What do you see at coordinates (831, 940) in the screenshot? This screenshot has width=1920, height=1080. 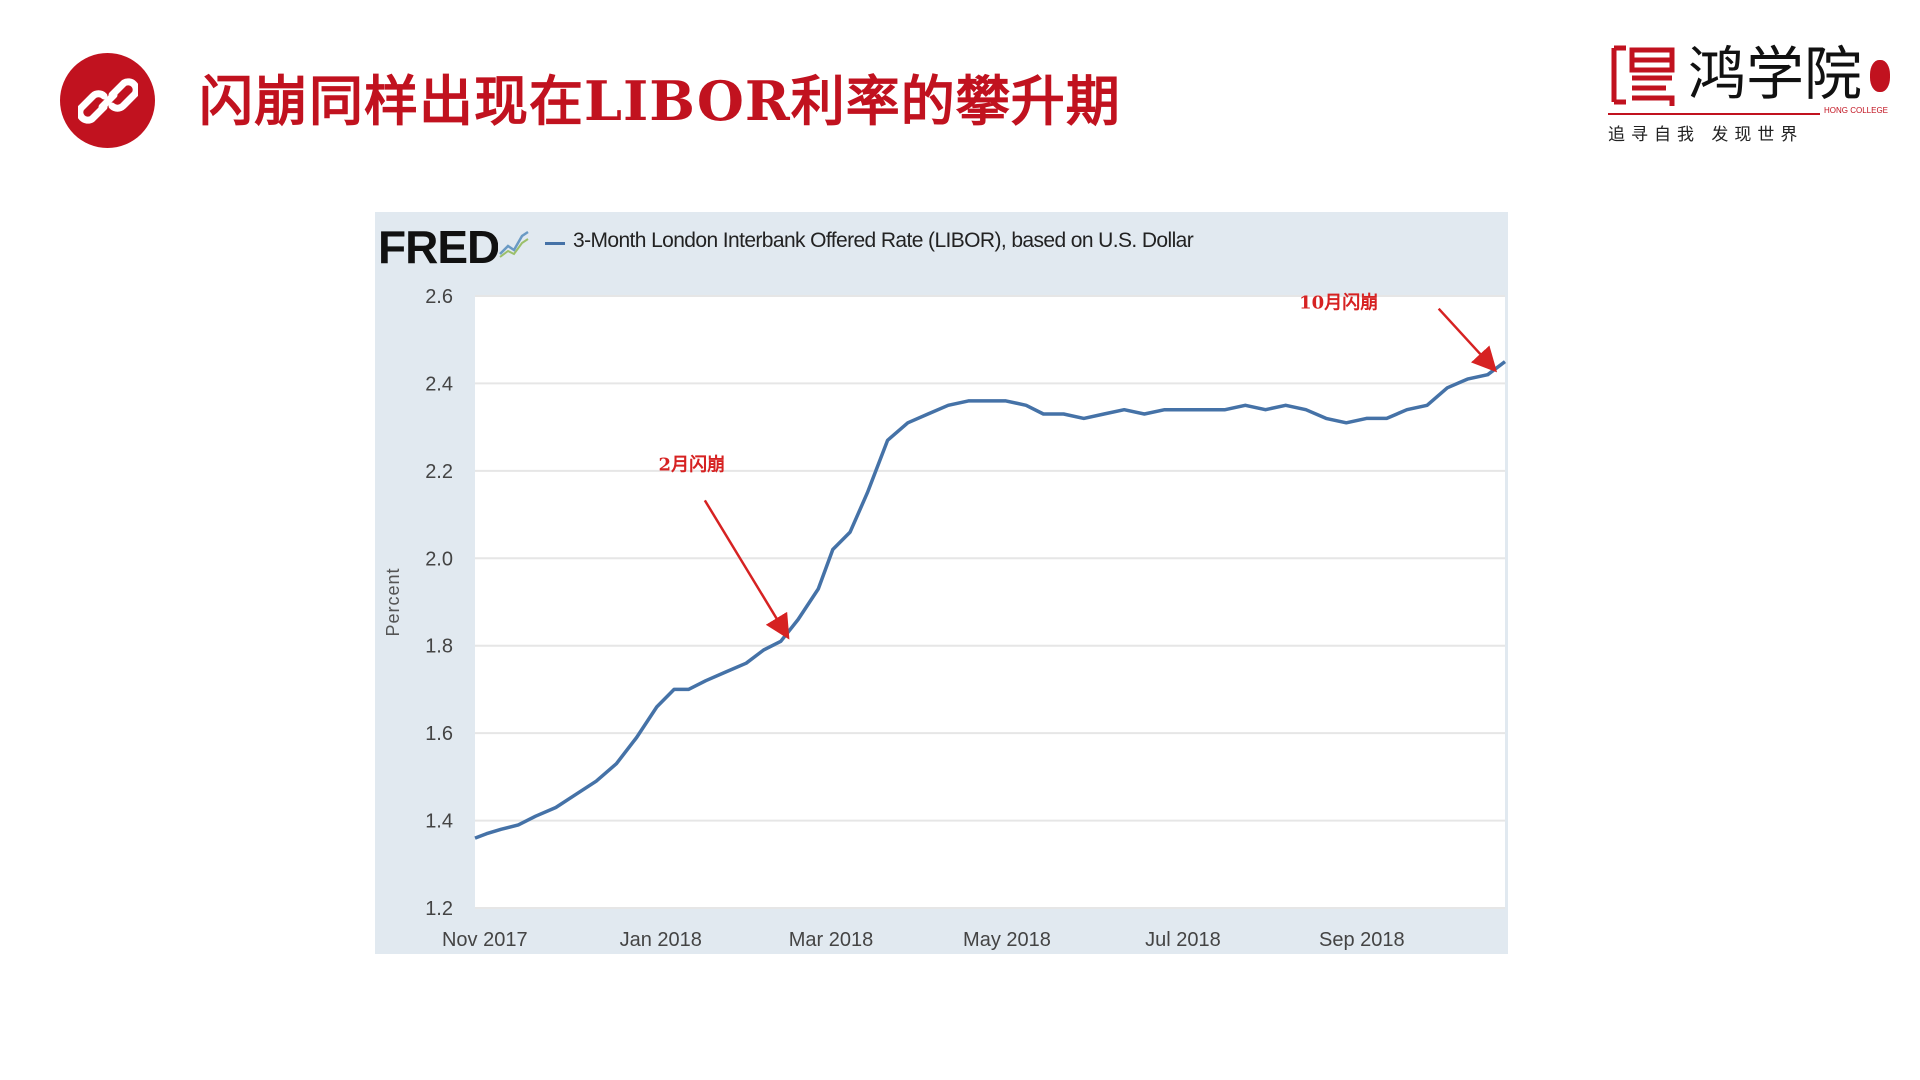 I see `x-tick-label: Mar 2018` at bounding box center [831, 940].